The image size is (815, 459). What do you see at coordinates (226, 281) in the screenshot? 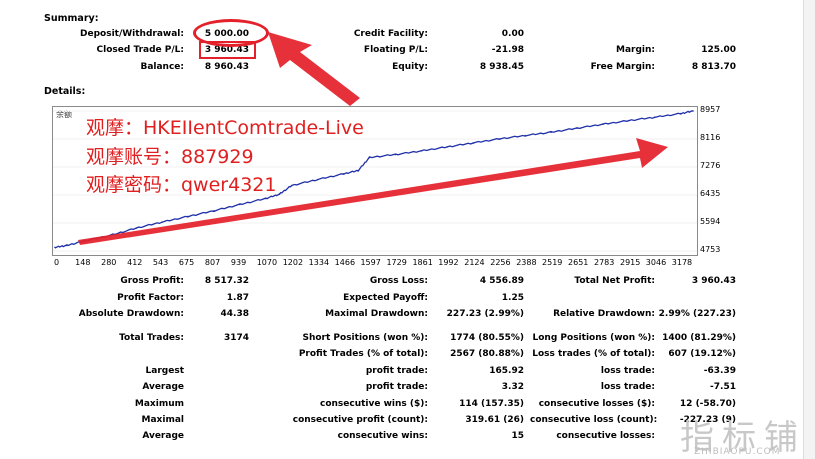
I see `gross-profit-value: 8 517.32` at bounding box center [226, 281].